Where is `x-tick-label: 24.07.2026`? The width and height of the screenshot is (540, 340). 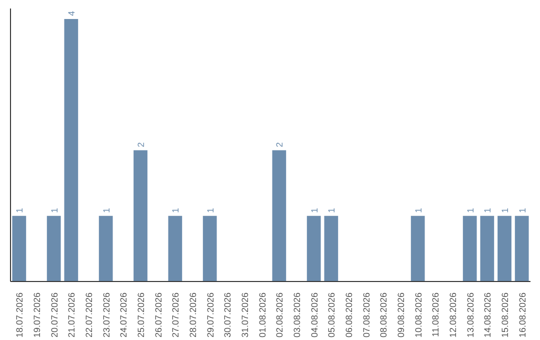 x-tick-label: 24.07.2026 is located at coordinates (123, 315).